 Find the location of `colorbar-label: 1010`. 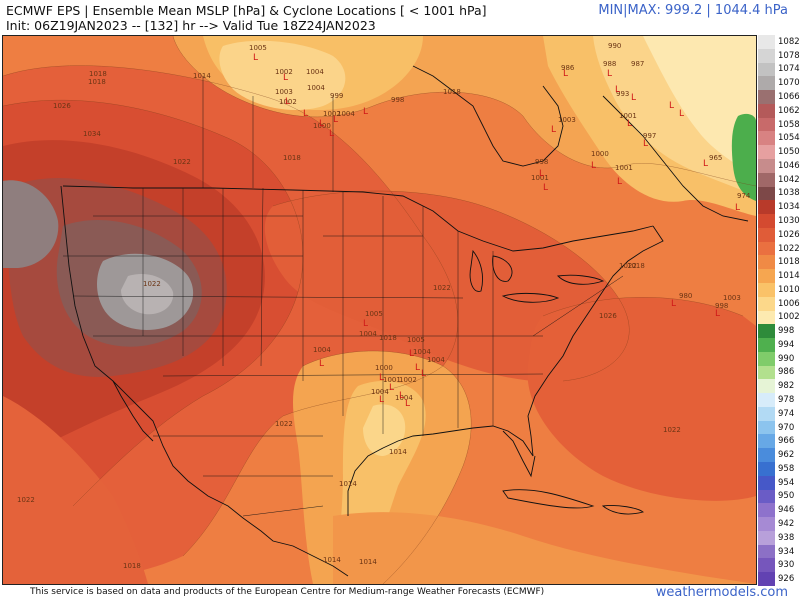

colorbar-label: 1010 is located at coordinates (789, 289).